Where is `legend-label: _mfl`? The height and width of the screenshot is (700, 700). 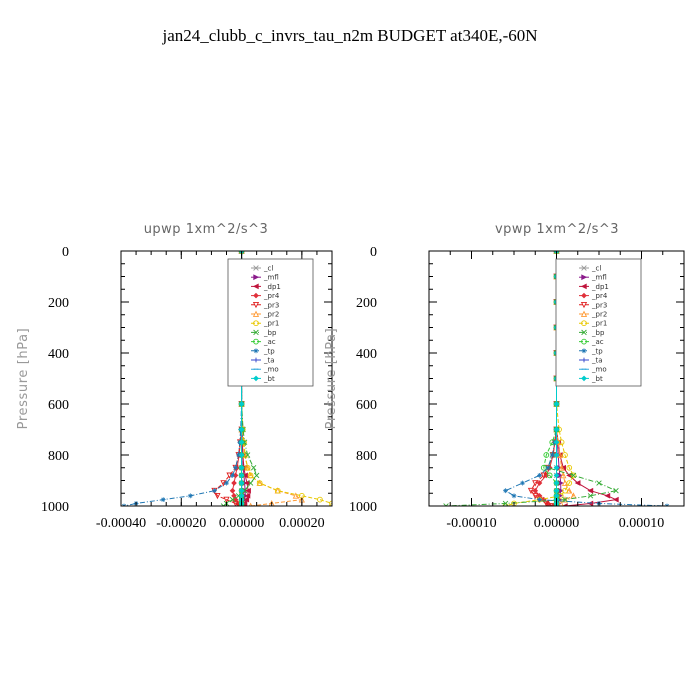 legend-label: _mfl is located at coordinates (271, 278).